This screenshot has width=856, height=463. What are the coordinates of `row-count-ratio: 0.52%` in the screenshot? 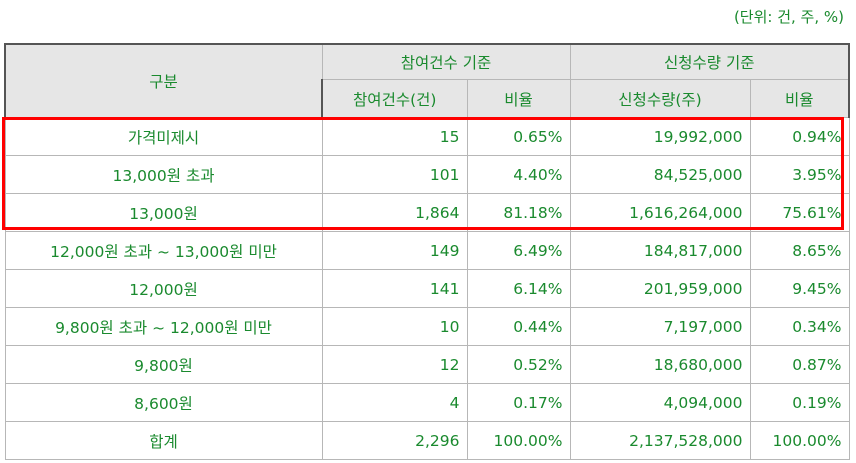 It's located at (518, 364).